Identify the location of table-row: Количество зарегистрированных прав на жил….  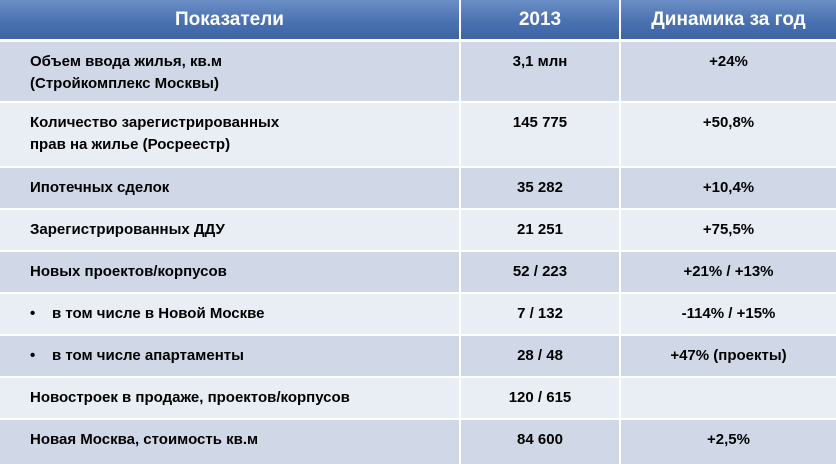
(418, 135).